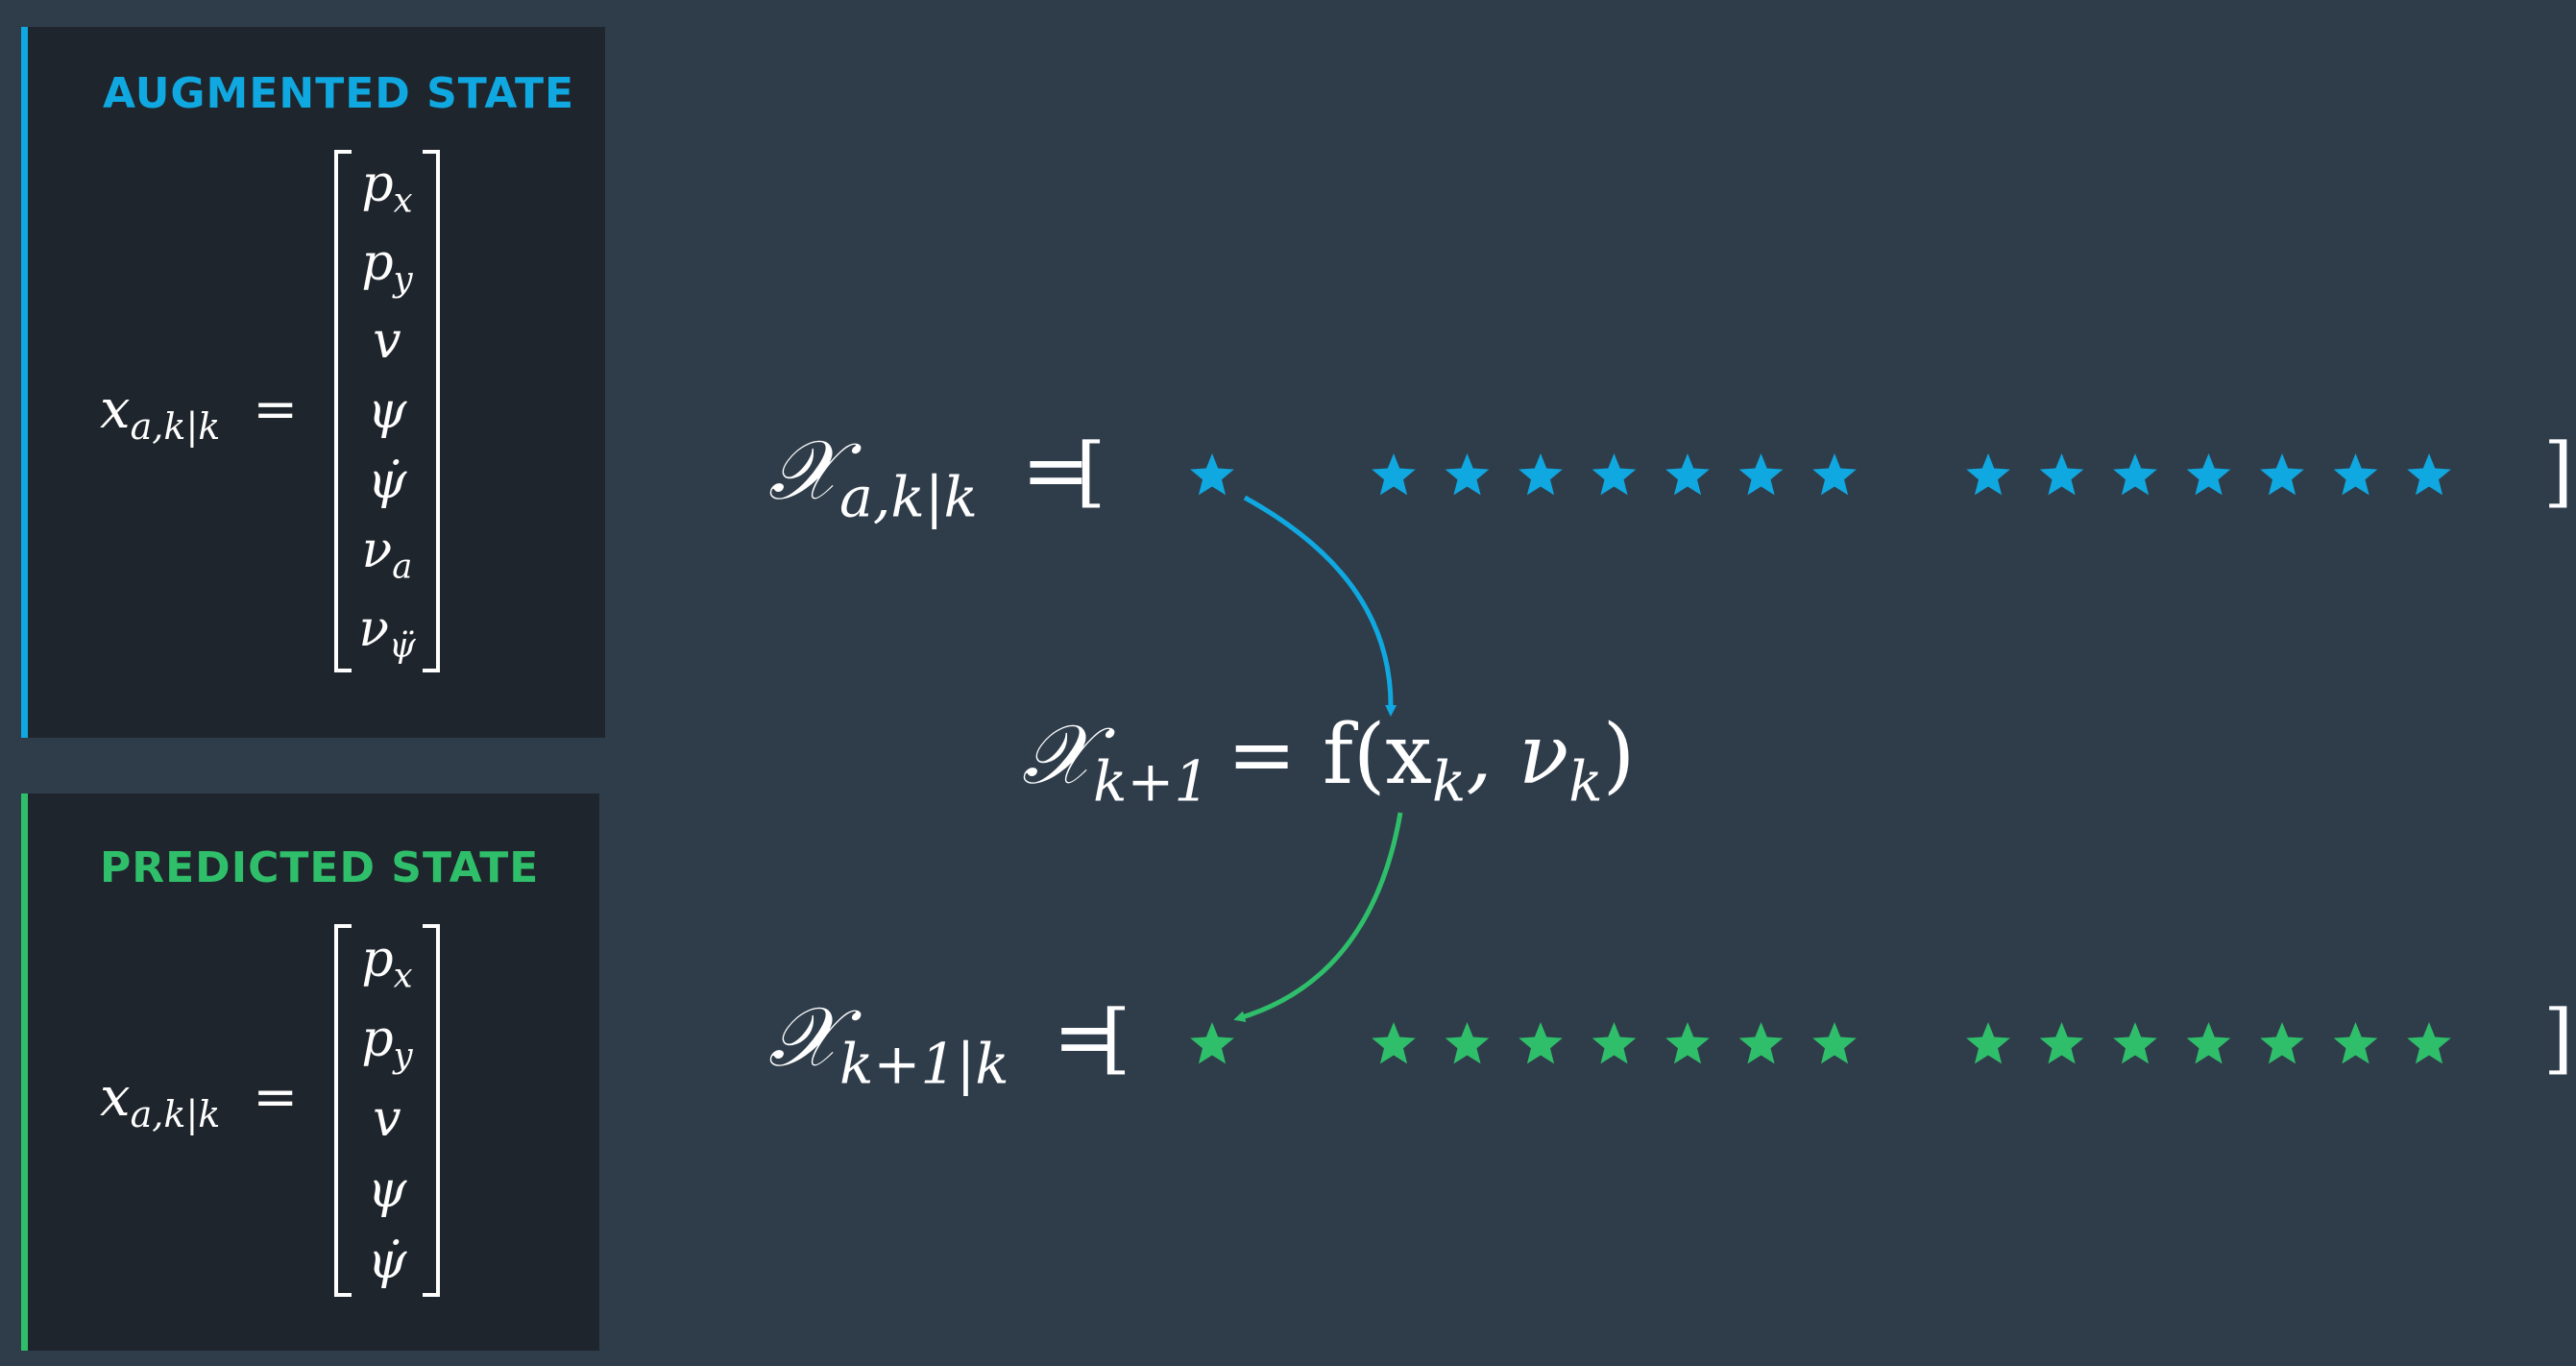  I want to click on process-model-rhs: = f(x, so click(1329, 755).